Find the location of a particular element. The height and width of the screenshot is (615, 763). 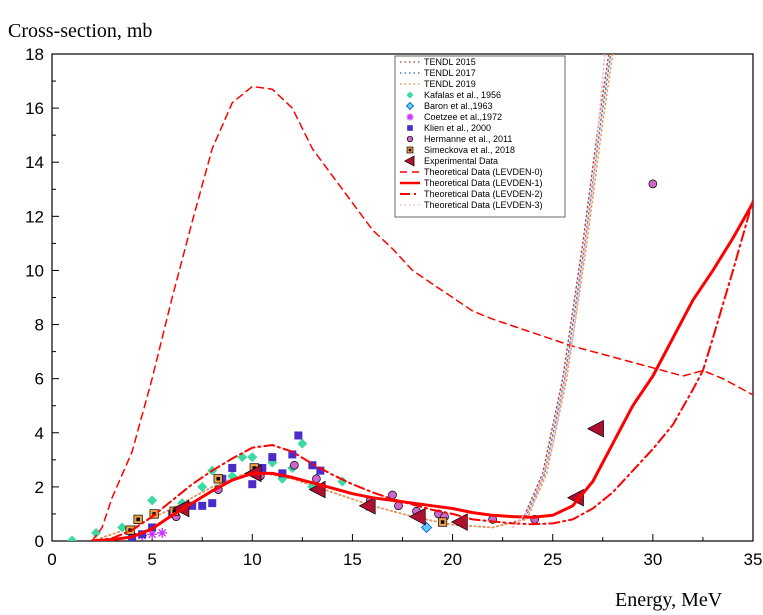

x-tick-label: 5 is located at coordinates (151, 559).